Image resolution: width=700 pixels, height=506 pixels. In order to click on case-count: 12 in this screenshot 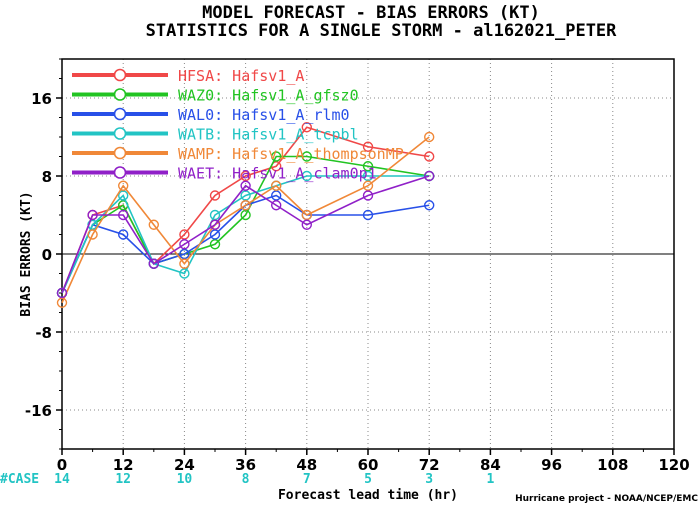, I will do `click(123, 479)`.